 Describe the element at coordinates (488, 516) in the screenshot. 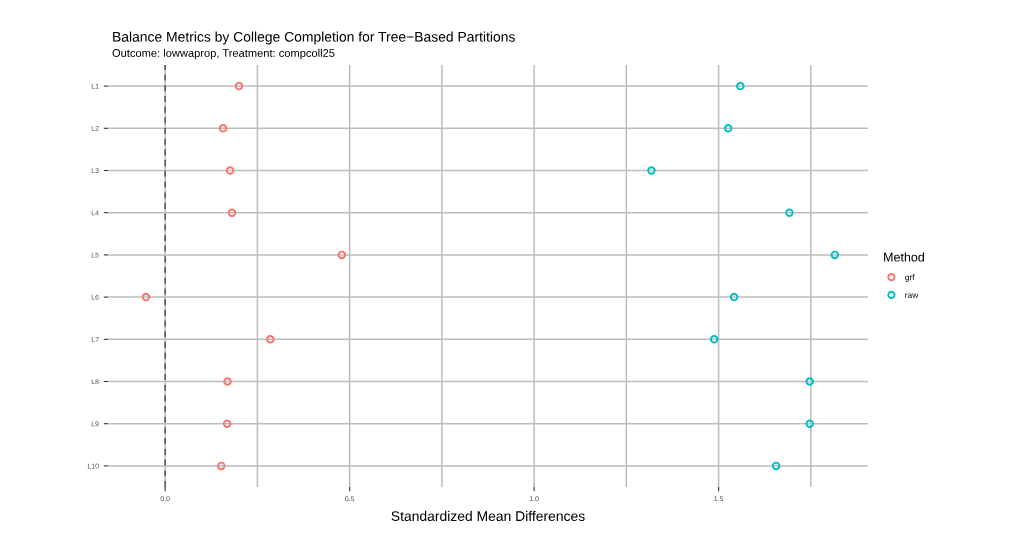

I see `x-axis-title: Standardized Mean Differences` at that location.